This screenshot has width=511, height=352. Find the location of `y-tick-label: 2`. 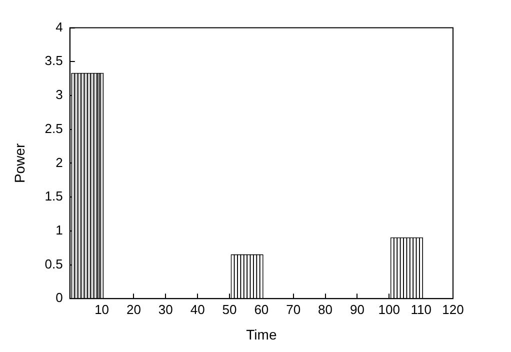

y-tick-label: 2 is located at coordinates (59, 162).